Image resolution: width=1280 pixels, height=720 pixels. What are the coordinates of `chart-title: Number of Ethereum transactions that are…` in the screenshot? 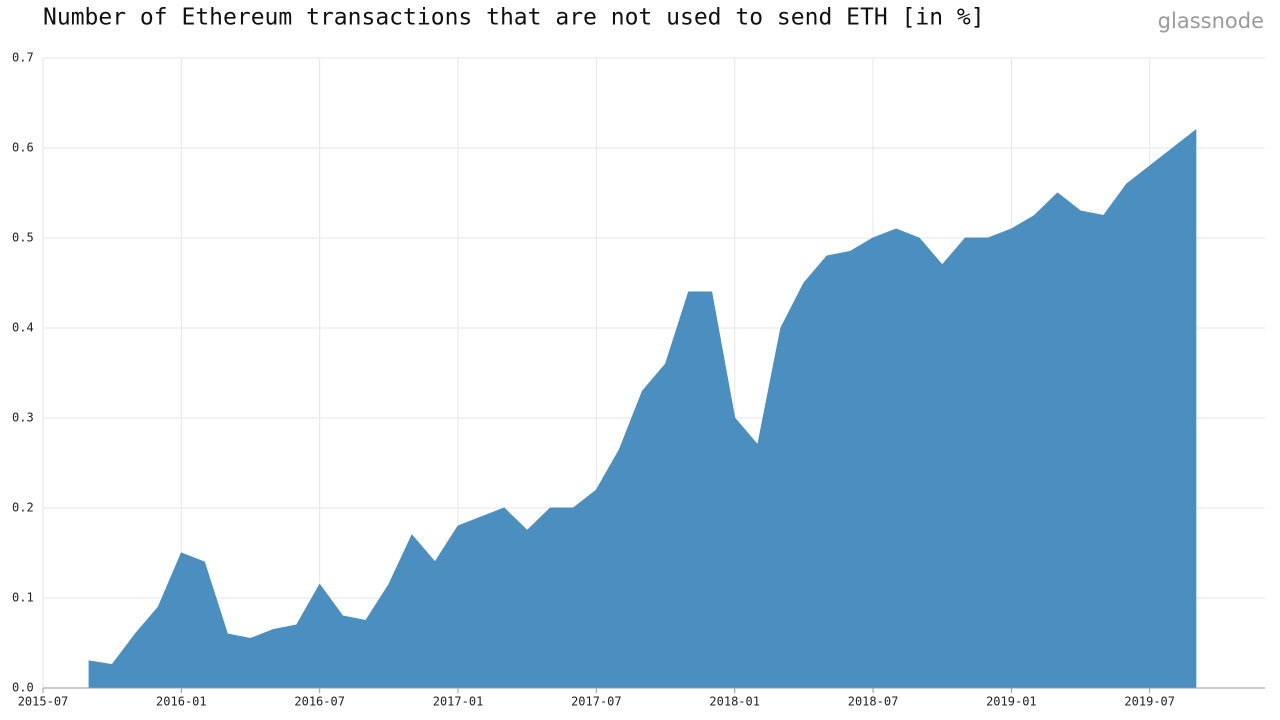 It's located at (514, 18).